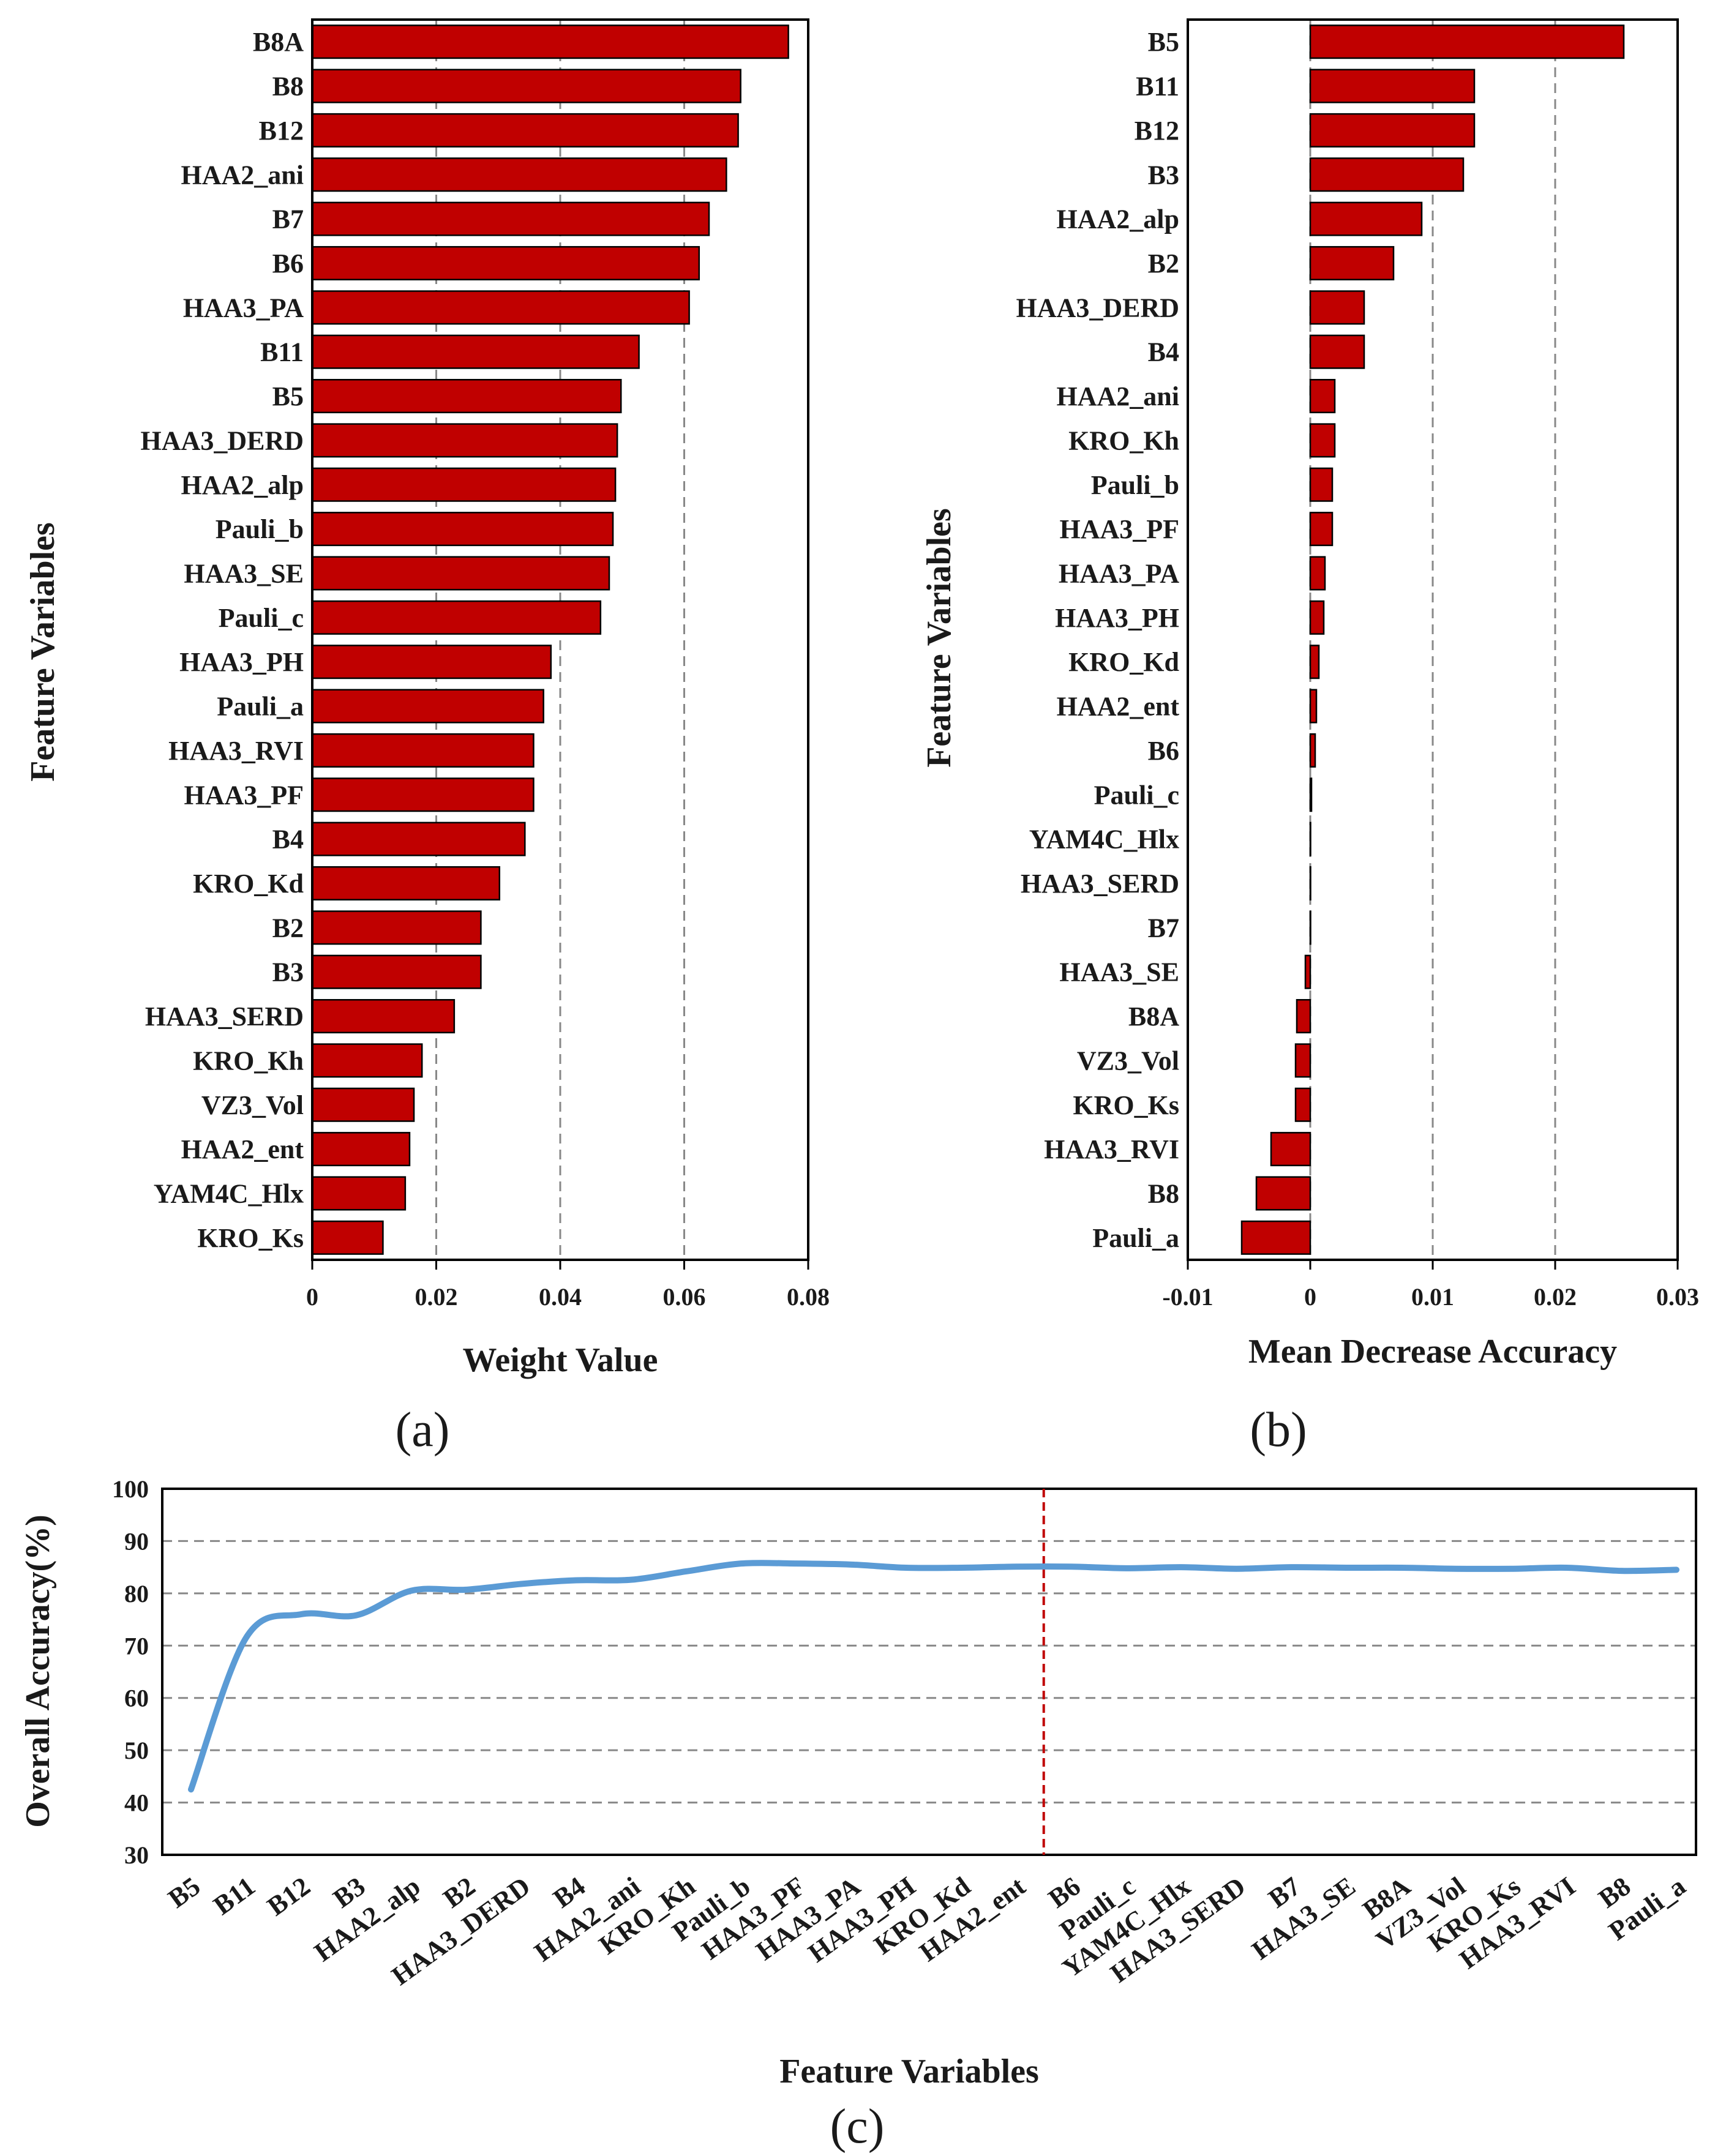 This screenshot has width=1726, height=2156. I want to click on a-bar-b11, so click(475, 352).